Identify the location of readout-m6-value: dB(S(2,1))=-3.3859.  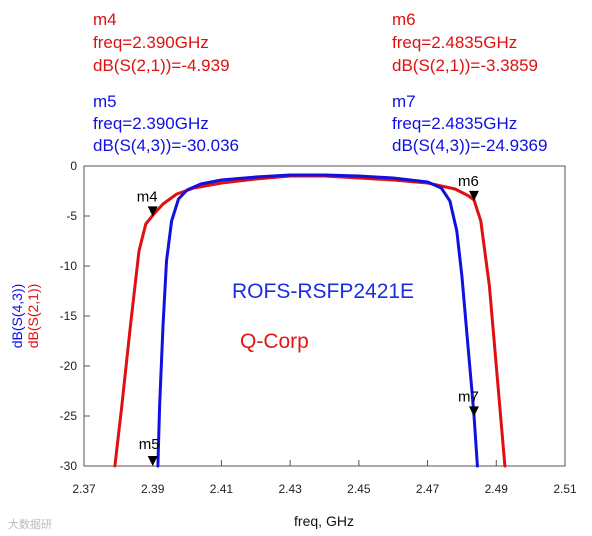
(465, 65).